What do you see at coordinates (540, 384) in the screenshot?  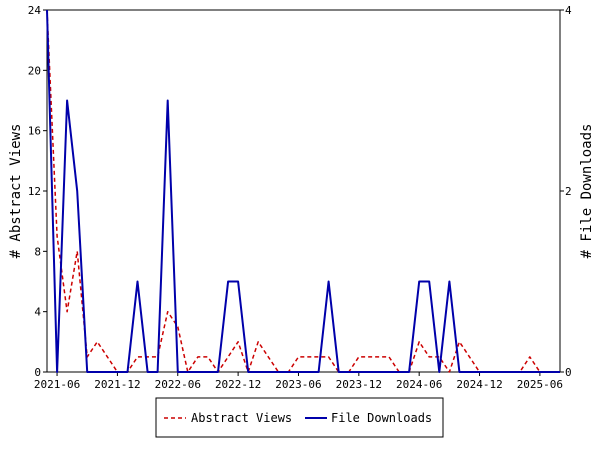 I see `x-tick-label: 2025-06` at bounding box center [540, 384].